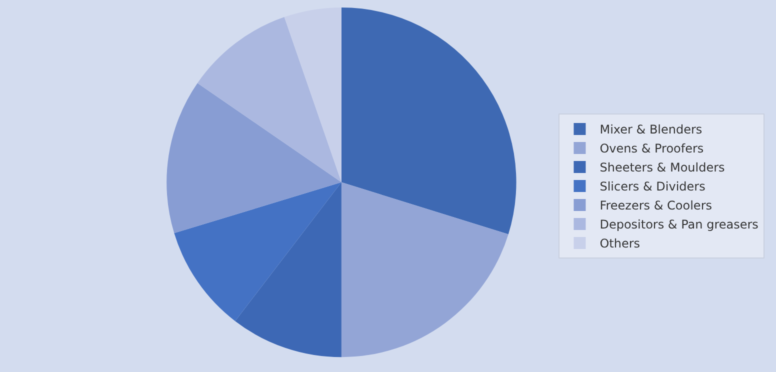  What do you see at coordinates (651, 129) in the screenshot?
I see `legend-label: Mixer & Blenders` at bounding box center [651, 129].